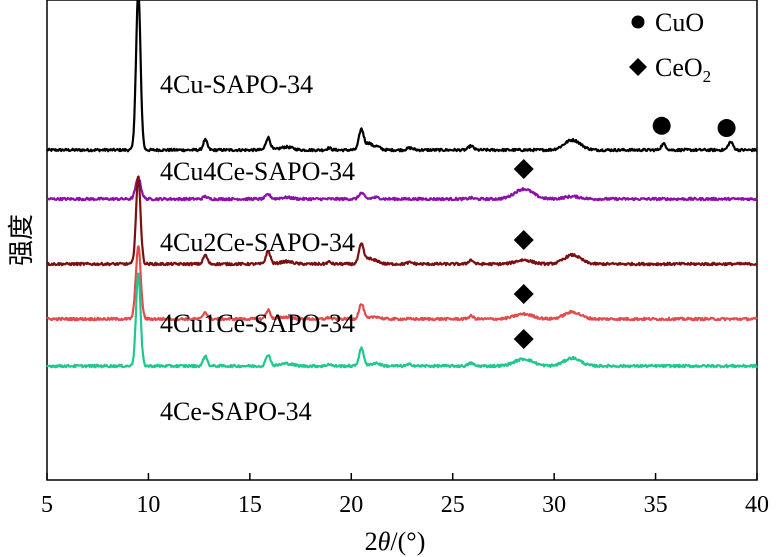  What do you see at coordinates (47, 505) in the screenshot?
I see `x-tick-label: 5` at bounding box center [47, 505].